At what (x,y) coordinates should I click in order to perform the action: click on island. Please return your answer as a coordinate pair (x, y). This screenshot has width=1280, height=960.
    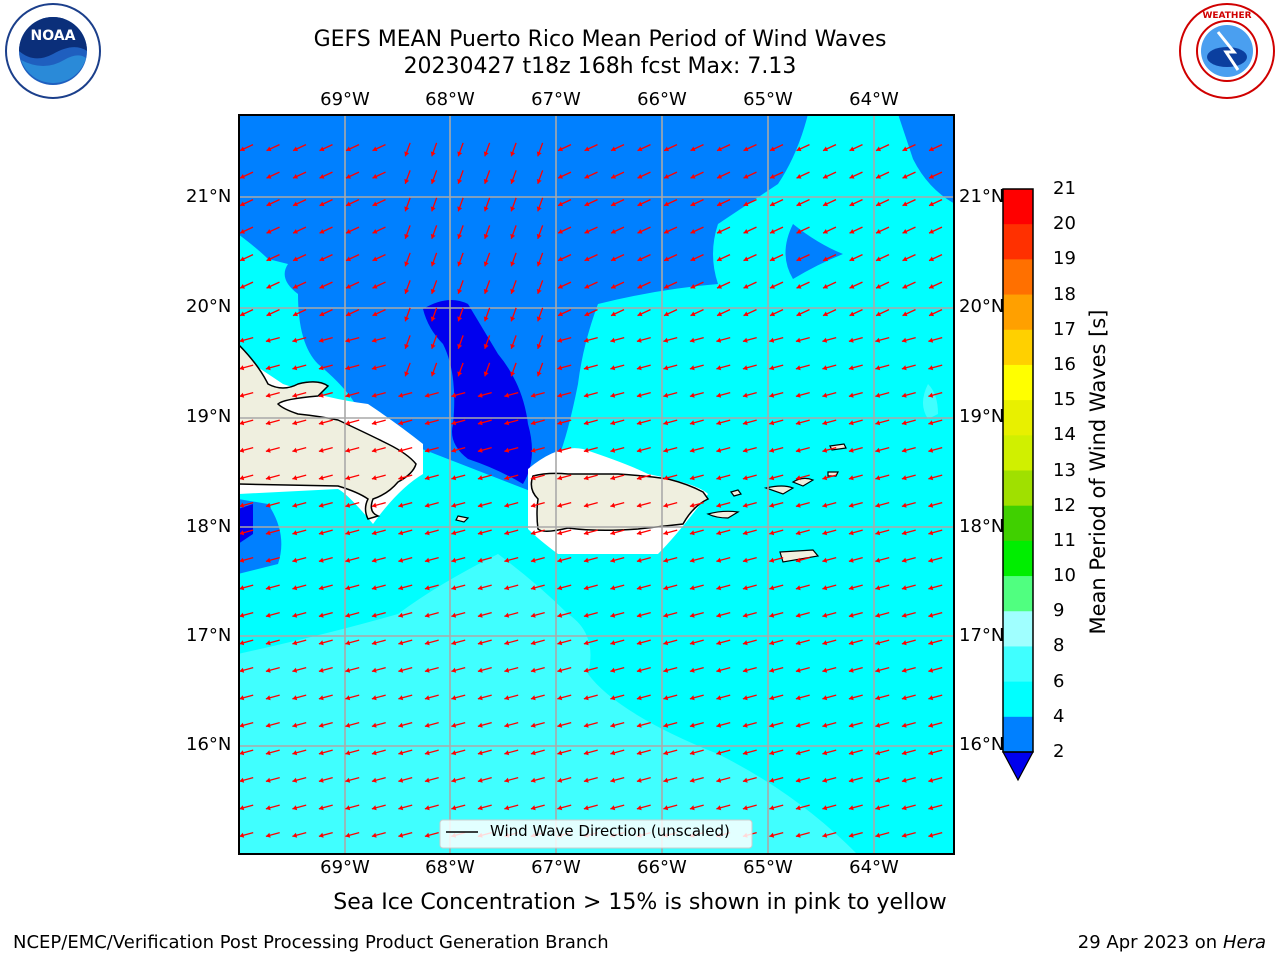
    Looking at the image, I should click on (462, 519).